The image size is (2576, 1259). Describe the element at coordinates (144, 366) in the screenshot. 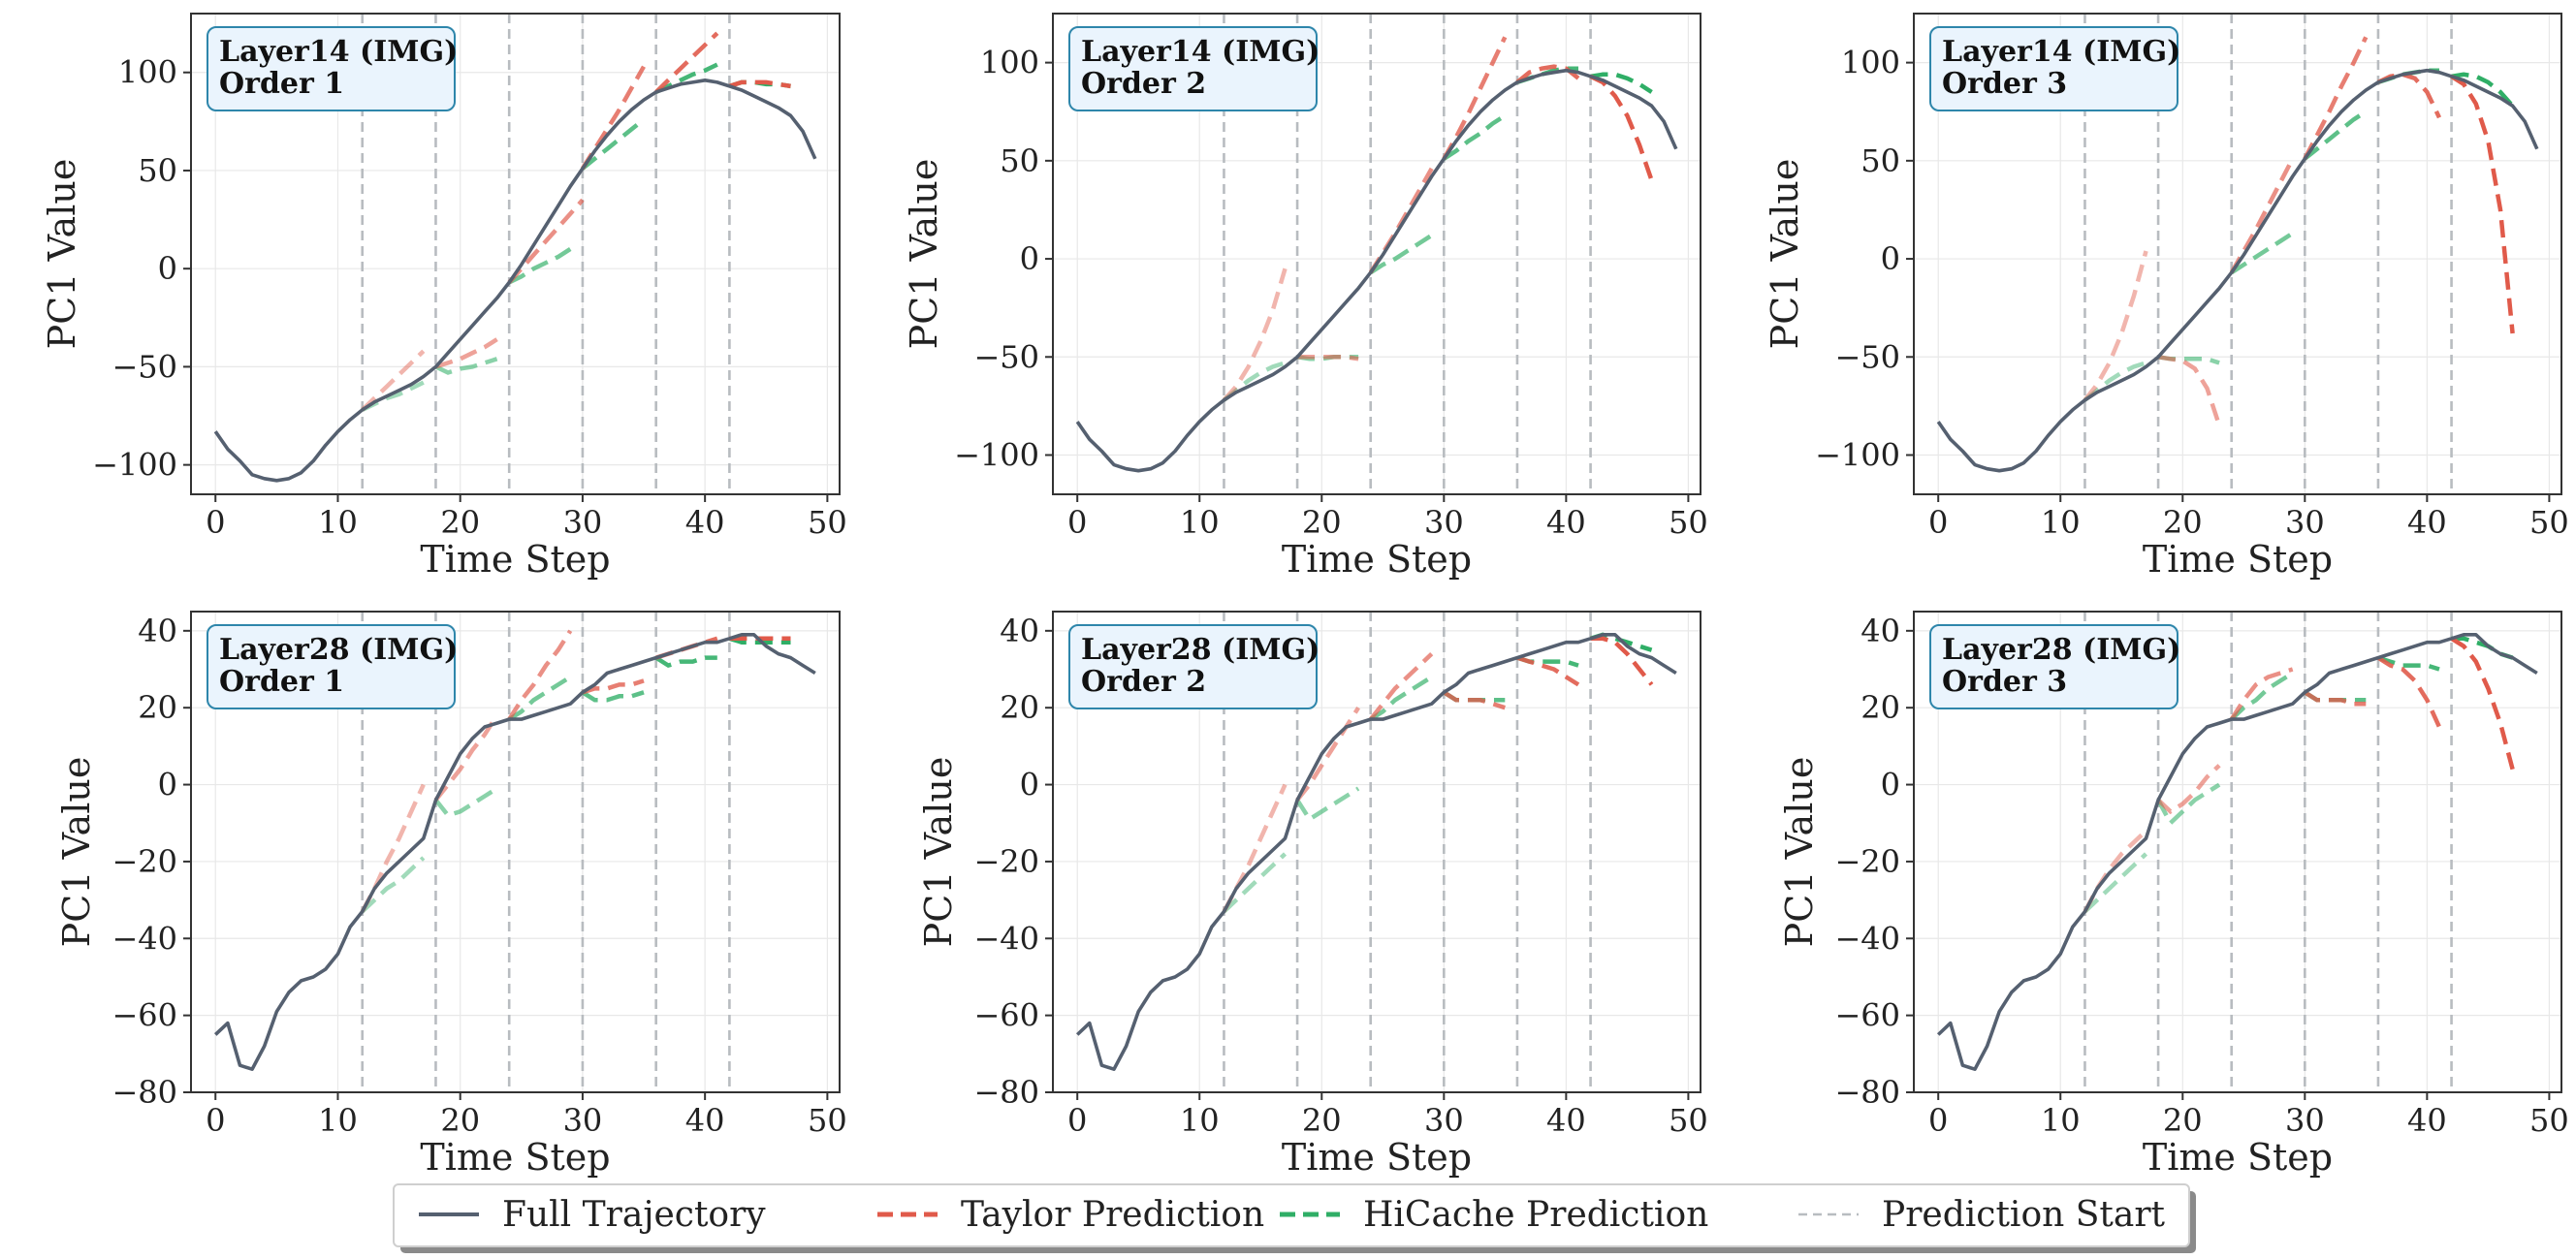

I see `y-tick-label: −50` at that location.